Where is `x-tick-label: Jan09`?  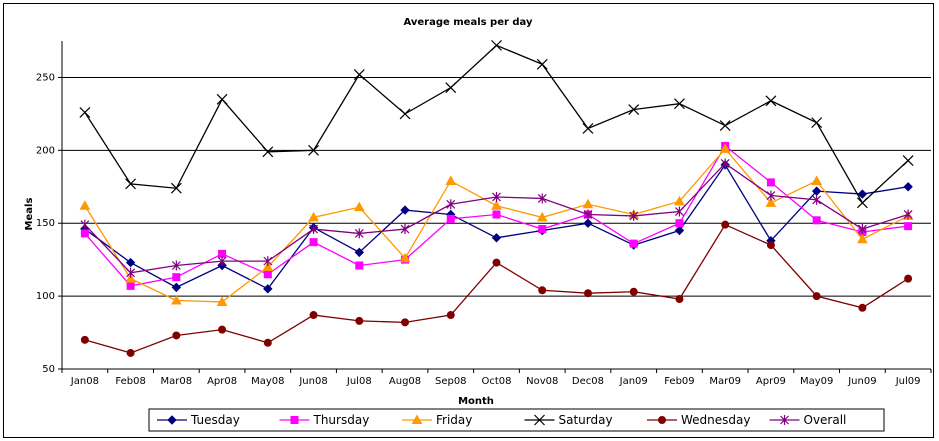 x-tick-label: Jan09 is located at coordinates (633, 381).